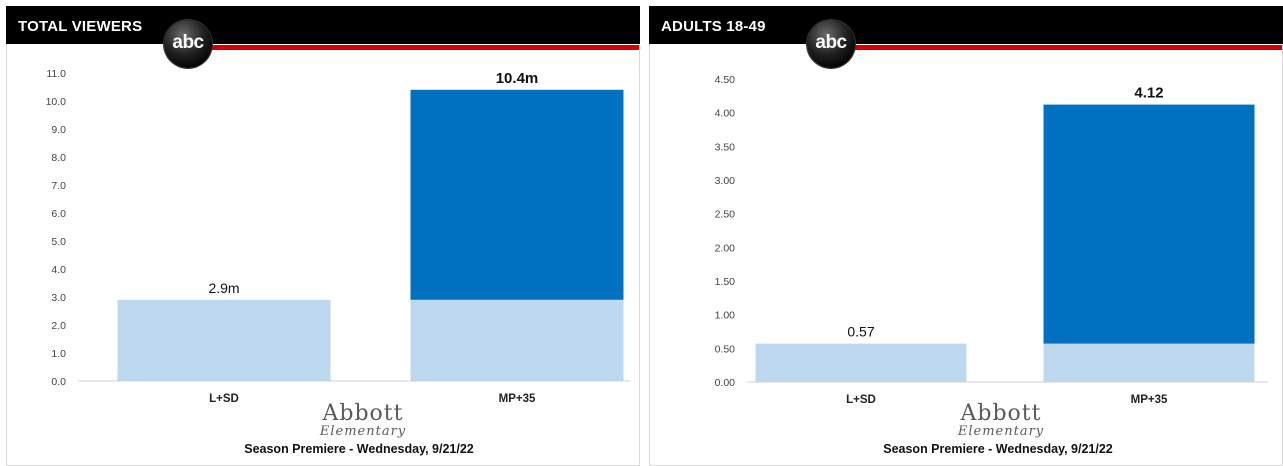 This screenshot has height=466, width=1283. What do you see at coordinates (58, 298) in the screenshot?
I see `y-tick-label: 3.0` at bounding box center [58, 298].